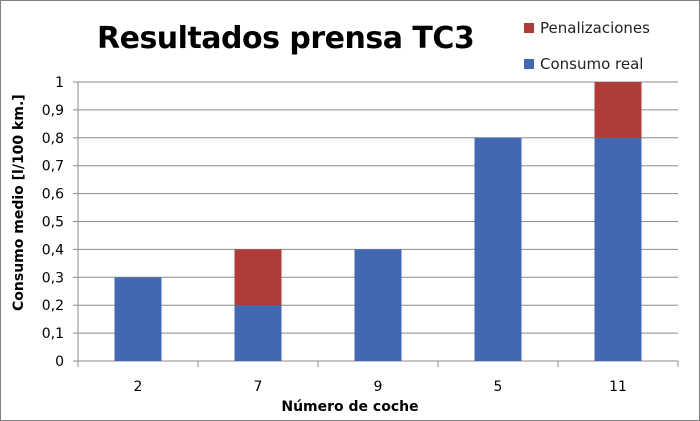  Describe the element at coordinates (138, 387) in the screenshot. I see `x-tick-label: 2` at that location.